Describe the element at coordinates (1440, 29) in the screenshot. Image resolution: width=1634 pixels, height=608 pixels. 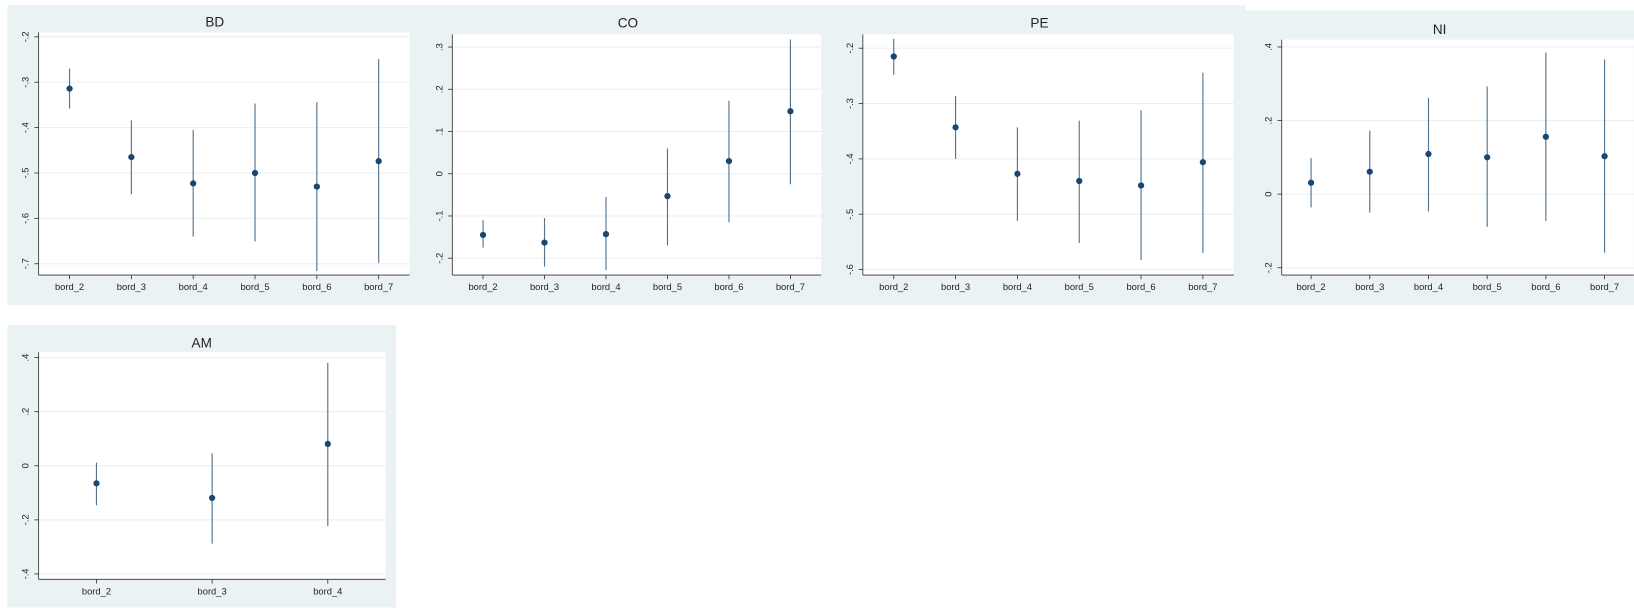
I see `panel-title: NI` at that location.